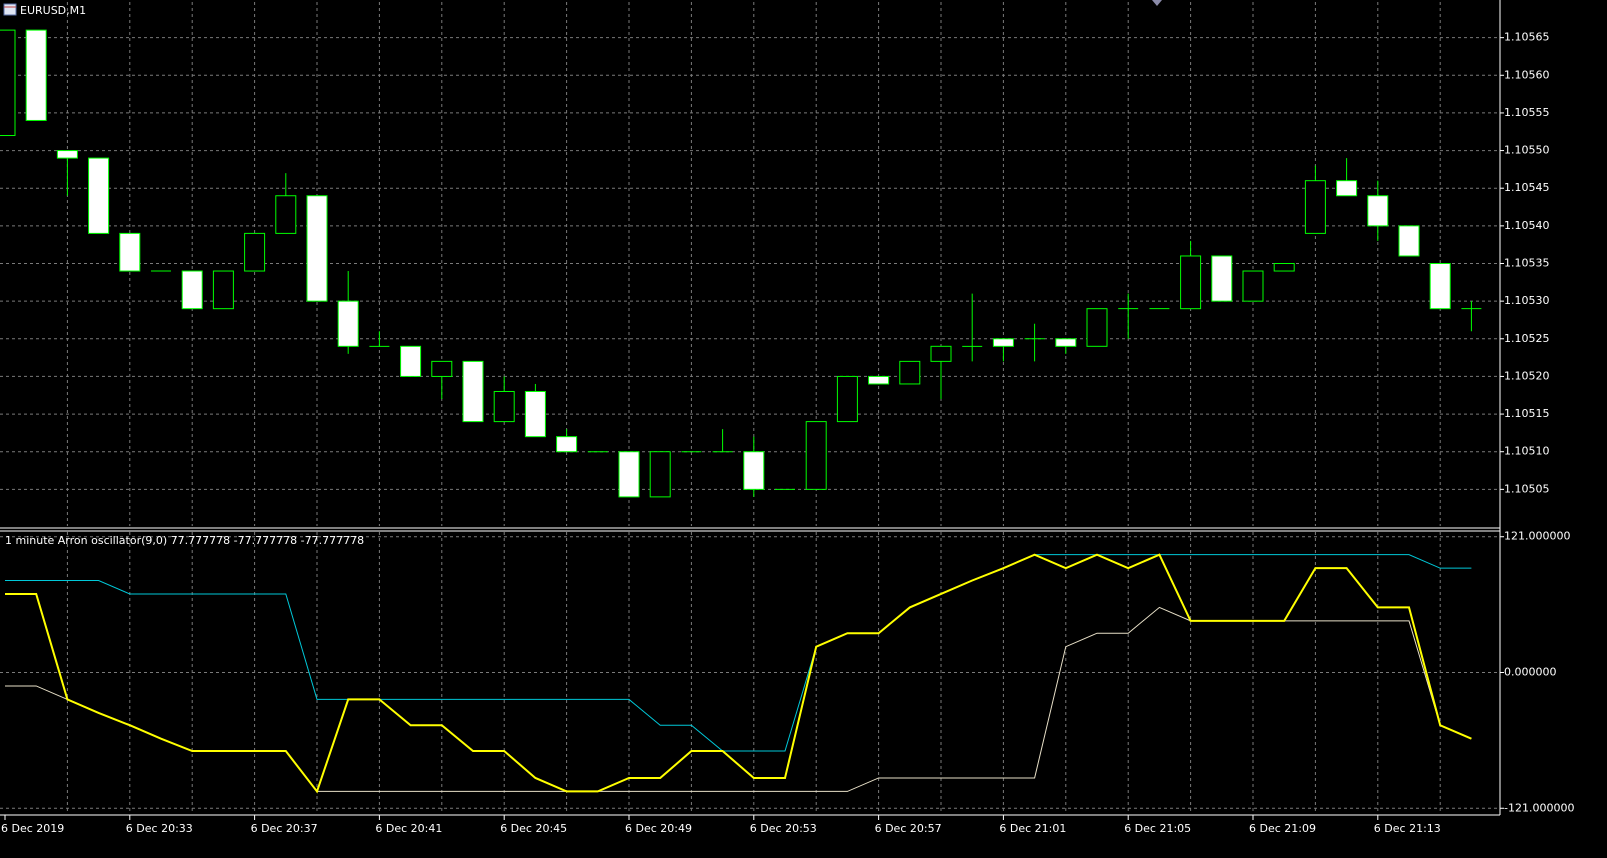 Image resolution: width=1607 pixels, height=858 pixels. I want to click on y-tick-label: -121.000000, so click(1539, 807).